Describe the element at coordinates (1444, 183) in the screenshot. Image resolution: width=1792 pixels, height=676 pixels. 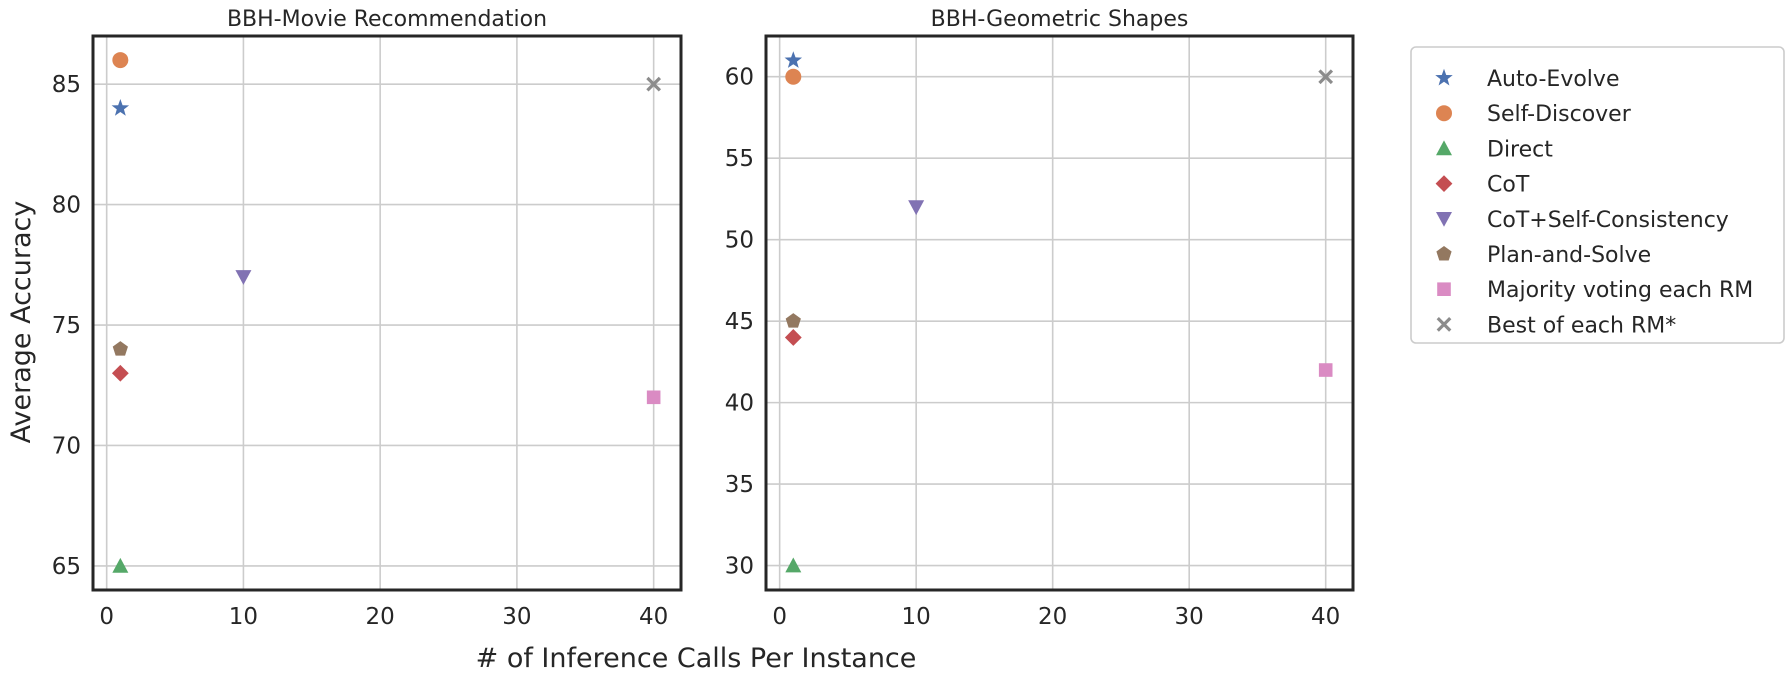
I see `legend-marker-cot` at that location.